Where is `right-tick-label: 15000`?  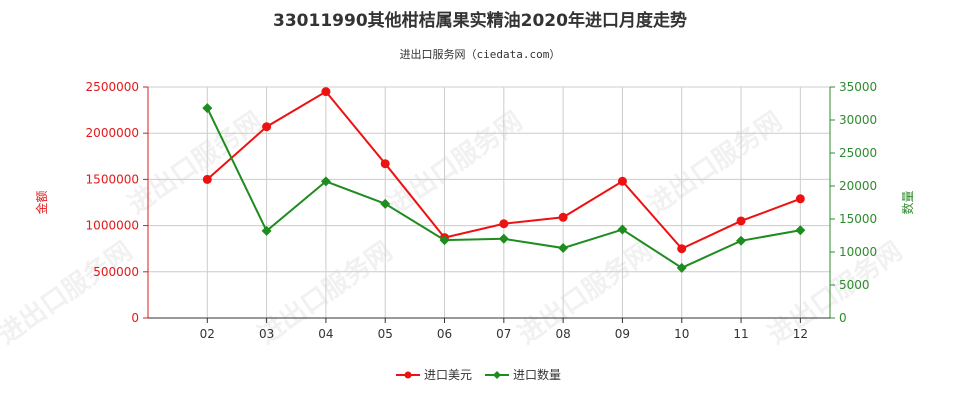 right-tick-label: 15000 is located at coordinates (858, 219).